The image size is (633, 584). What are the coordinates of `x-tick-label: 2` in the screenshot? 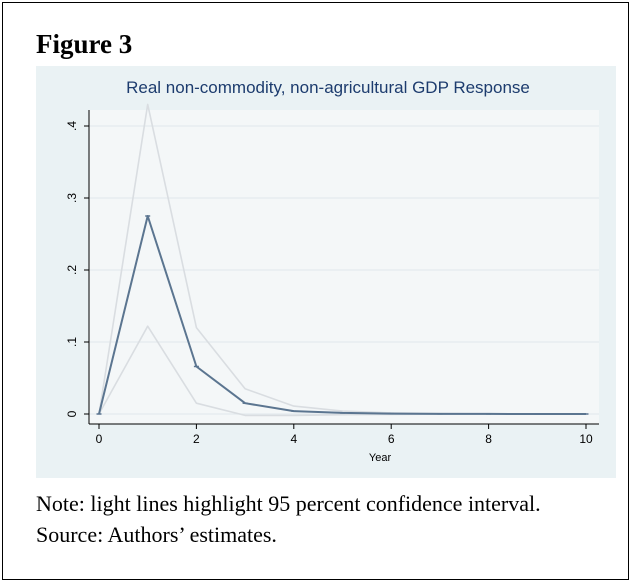 It's located at (196, 439).